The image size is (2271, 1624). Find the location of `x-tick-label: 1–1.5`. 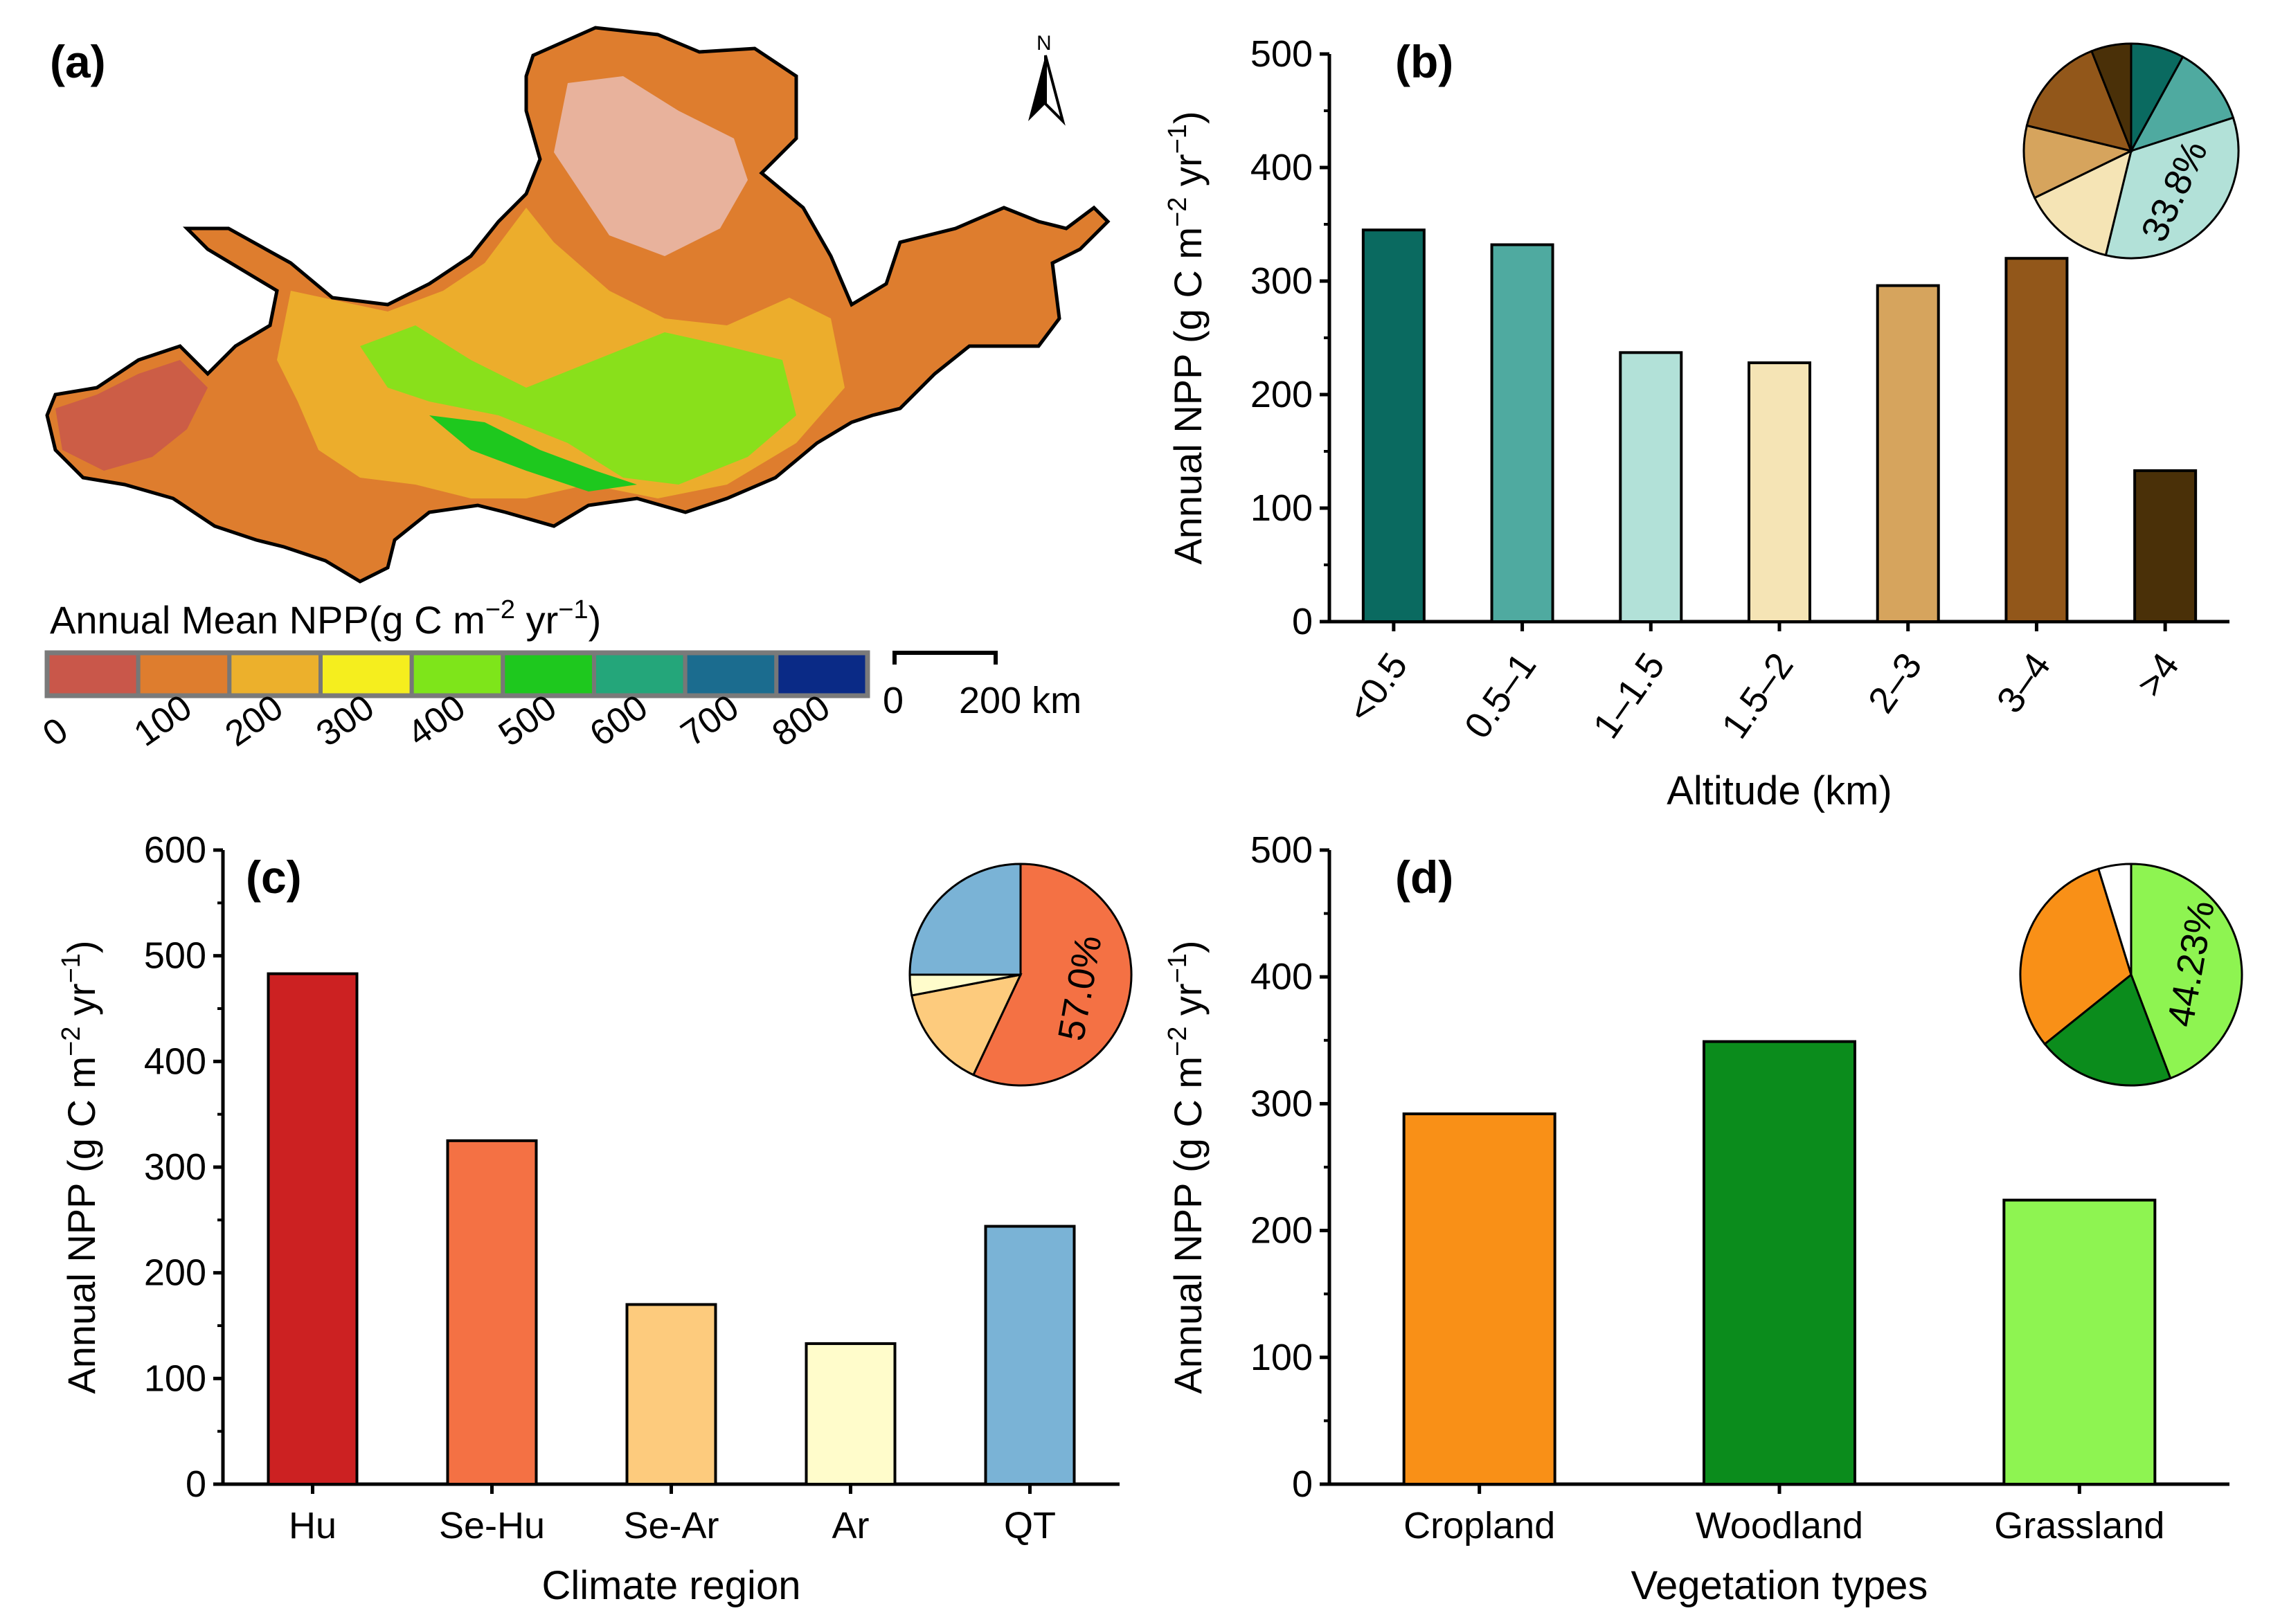

x-tick-label: 1–1.5 is located at coordinates (1629, 695).